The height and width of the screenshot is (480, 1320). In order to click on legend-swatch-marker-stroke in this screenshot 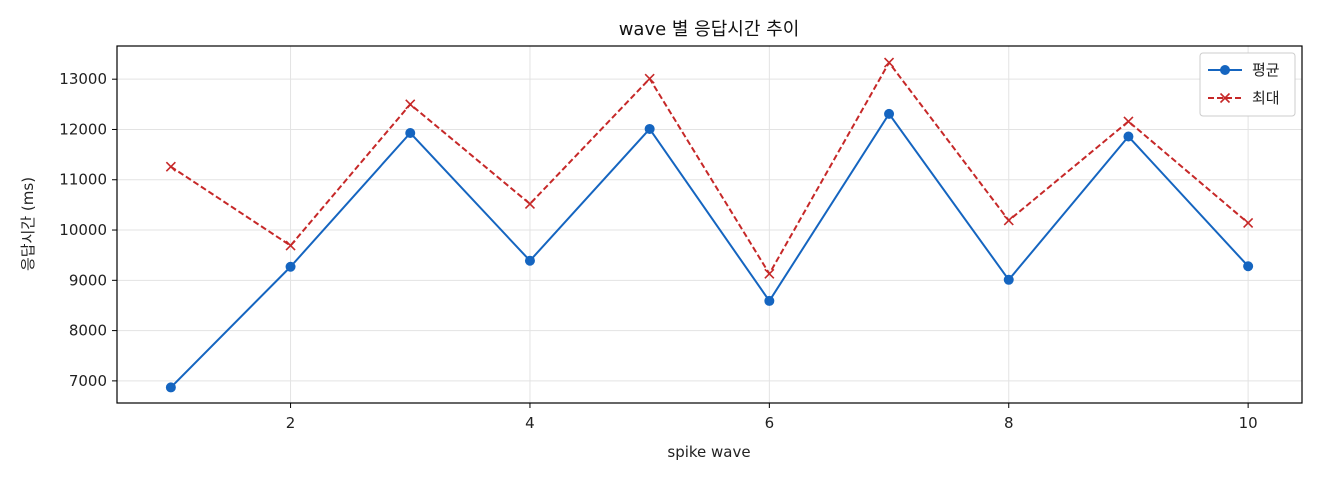, I will do `click(1225, 98)`.